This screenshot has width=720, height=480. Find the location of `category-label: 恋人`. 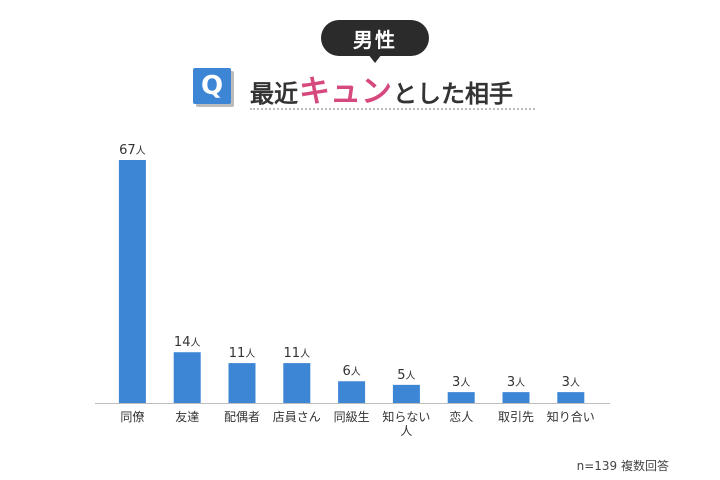

category-label: 恋人 is located at coordinates (461, 416).